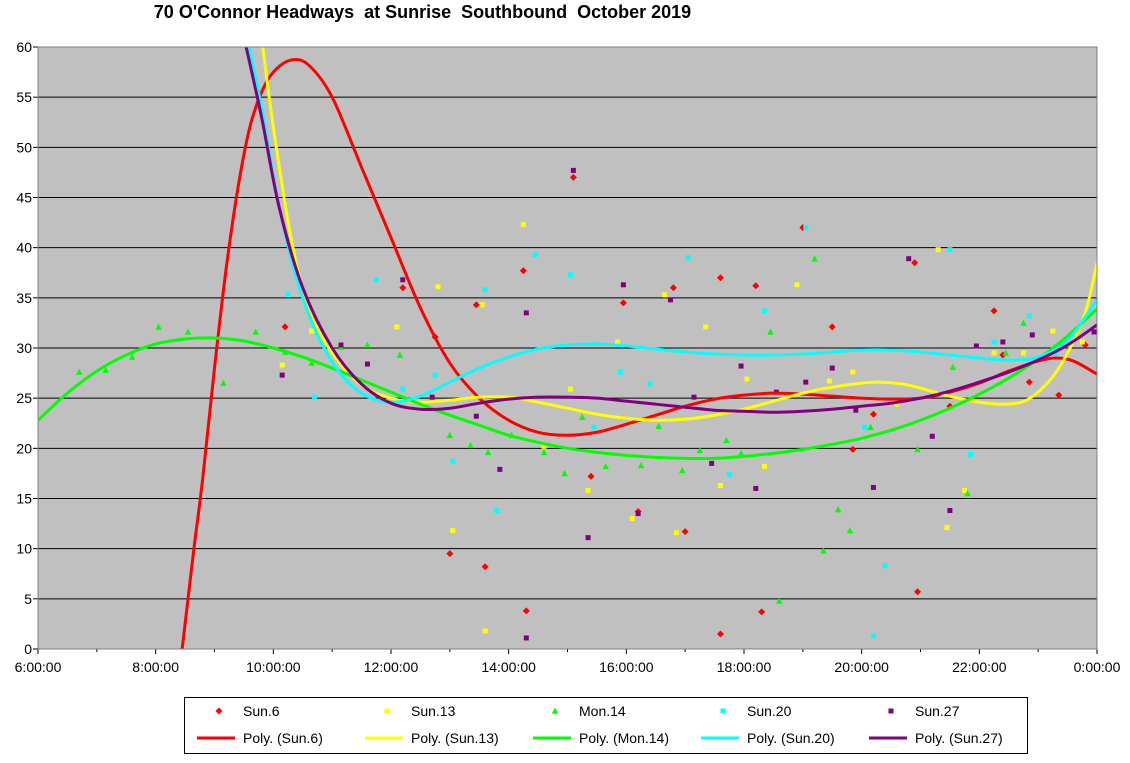  I want to click on x-tick-label: 18:00:00, so click(744, 667).